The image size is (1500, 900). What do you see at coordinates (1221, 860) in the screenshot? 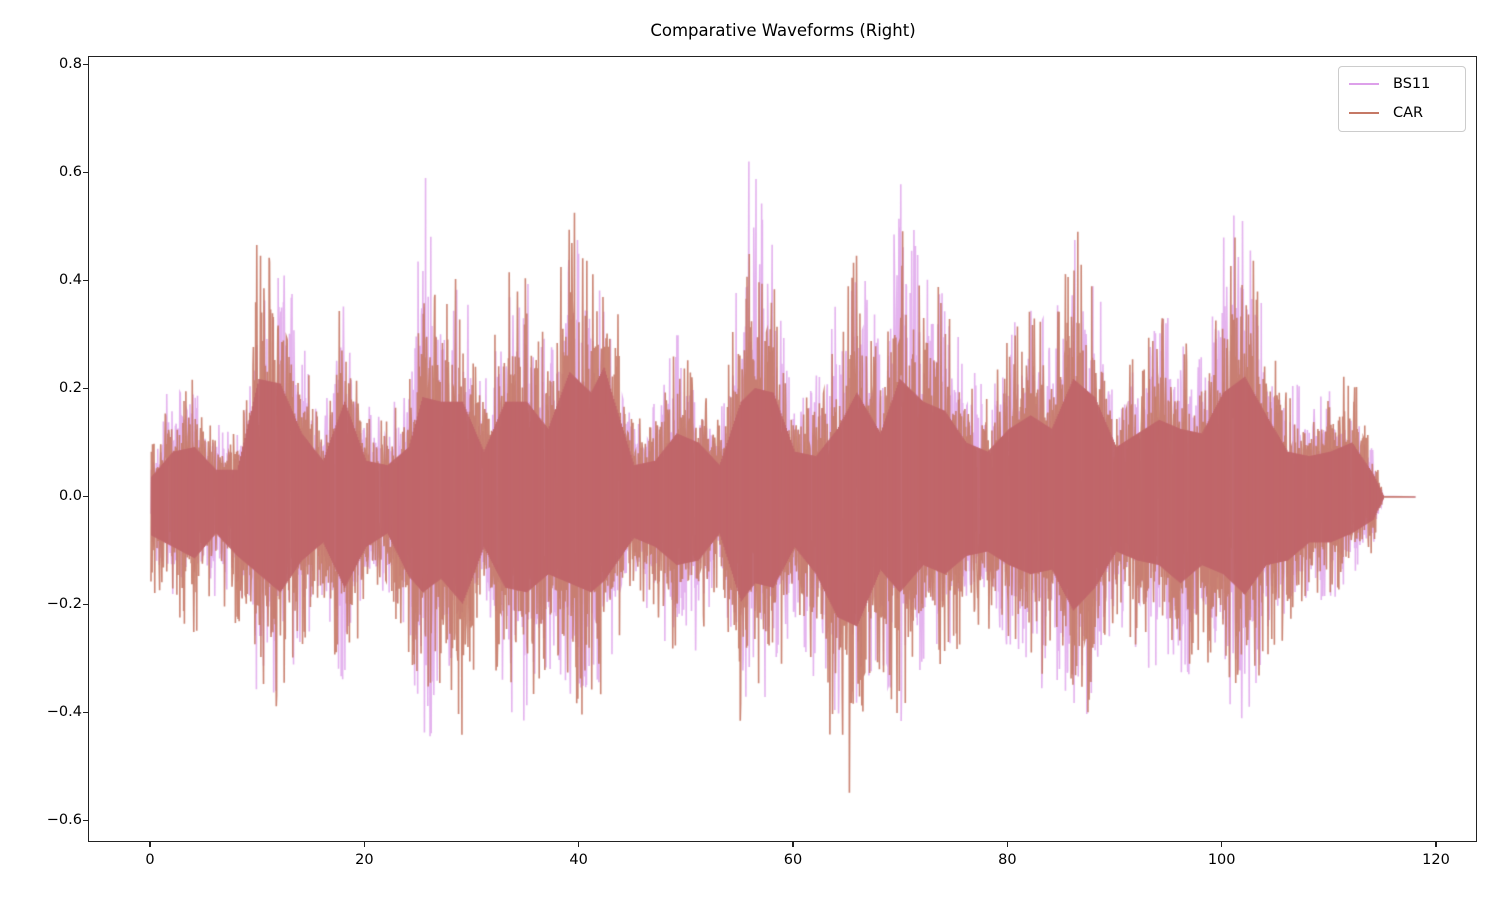
I see `x-tick-label: 100` at bounding box center [1221, 860].